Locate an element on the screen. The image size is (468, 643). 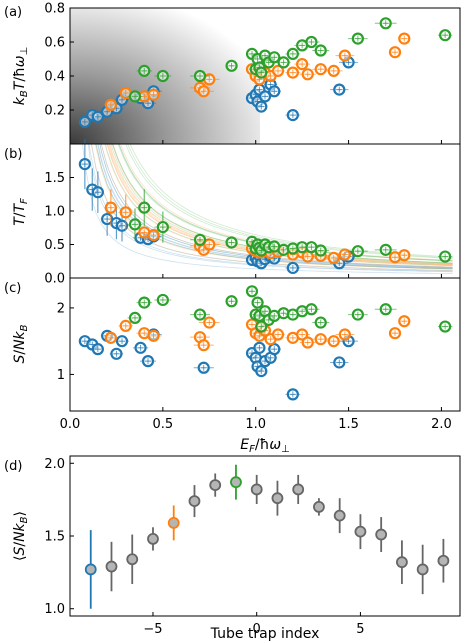
y-tick-label: 0.2 is located at coordinates (54, 111).